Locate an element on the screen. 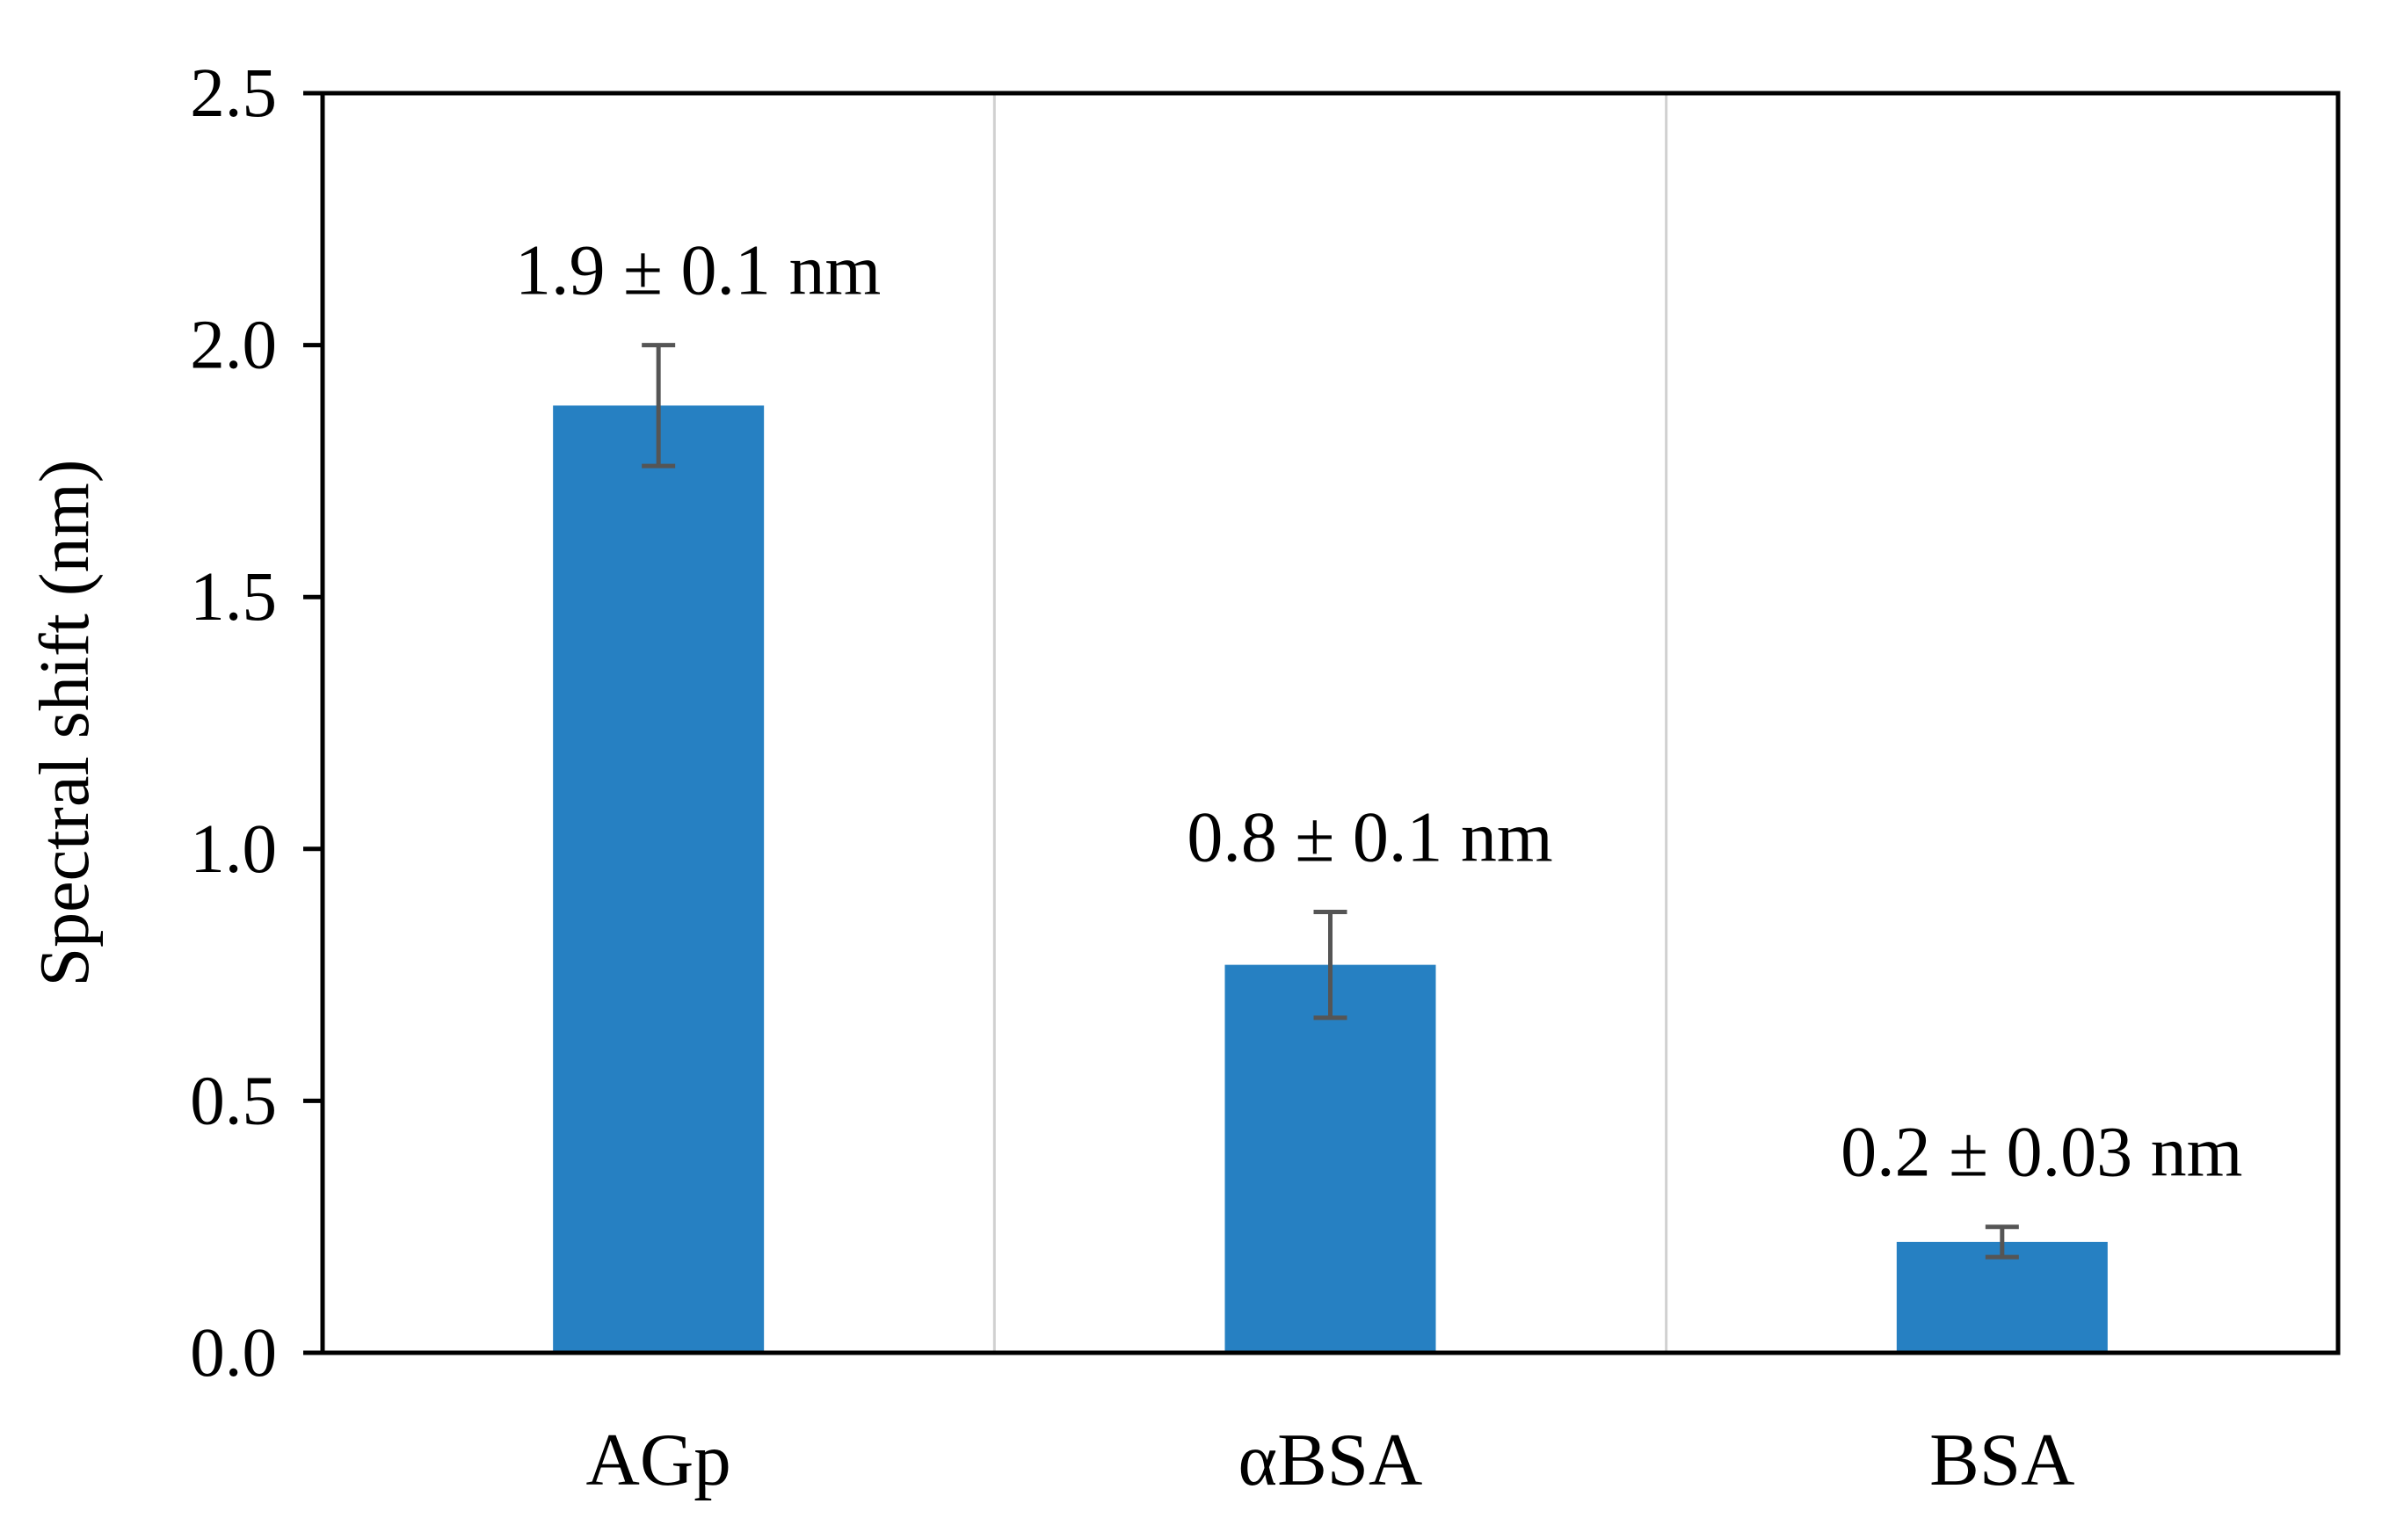 The image size is (2382, 1540). data-label-1: 0.8 ± 0.1 nm is located at coordinates (1369, 836).